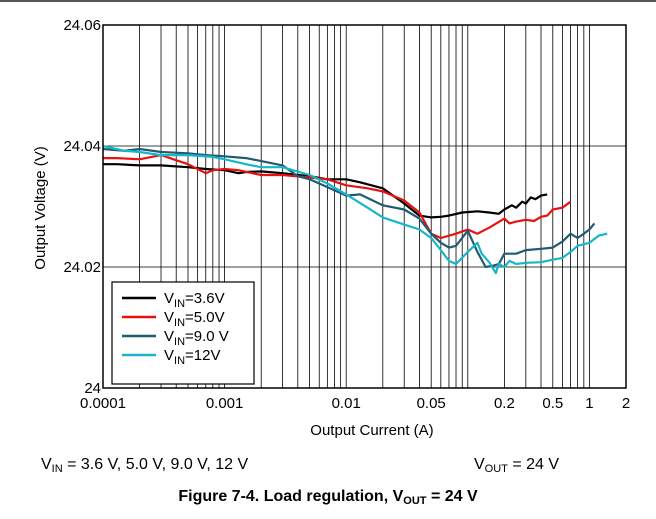 The image size is (656, 519). I want to click on y-tick-label: 24.04, so click(82, 146).